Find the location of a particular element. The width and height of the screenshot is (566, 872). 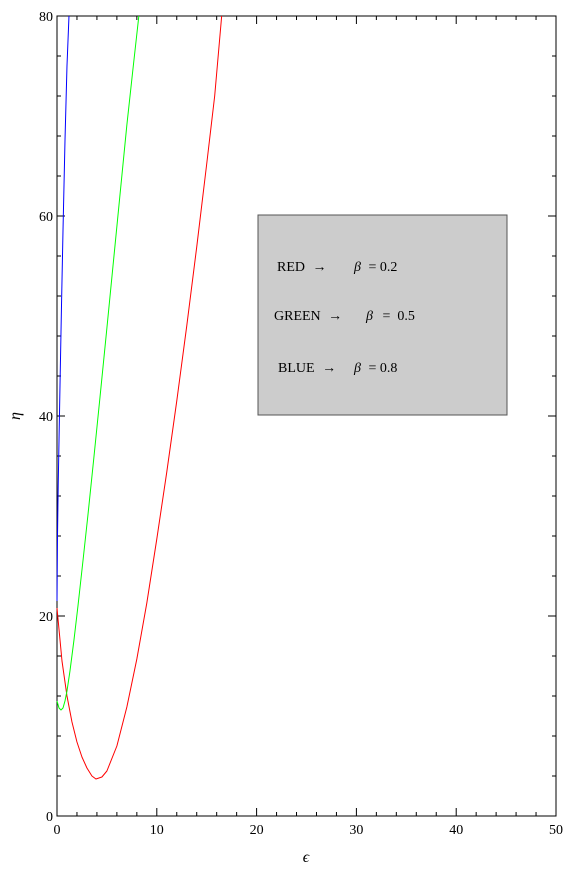

legend-red-word: RED is located at coordinates (291, 267).